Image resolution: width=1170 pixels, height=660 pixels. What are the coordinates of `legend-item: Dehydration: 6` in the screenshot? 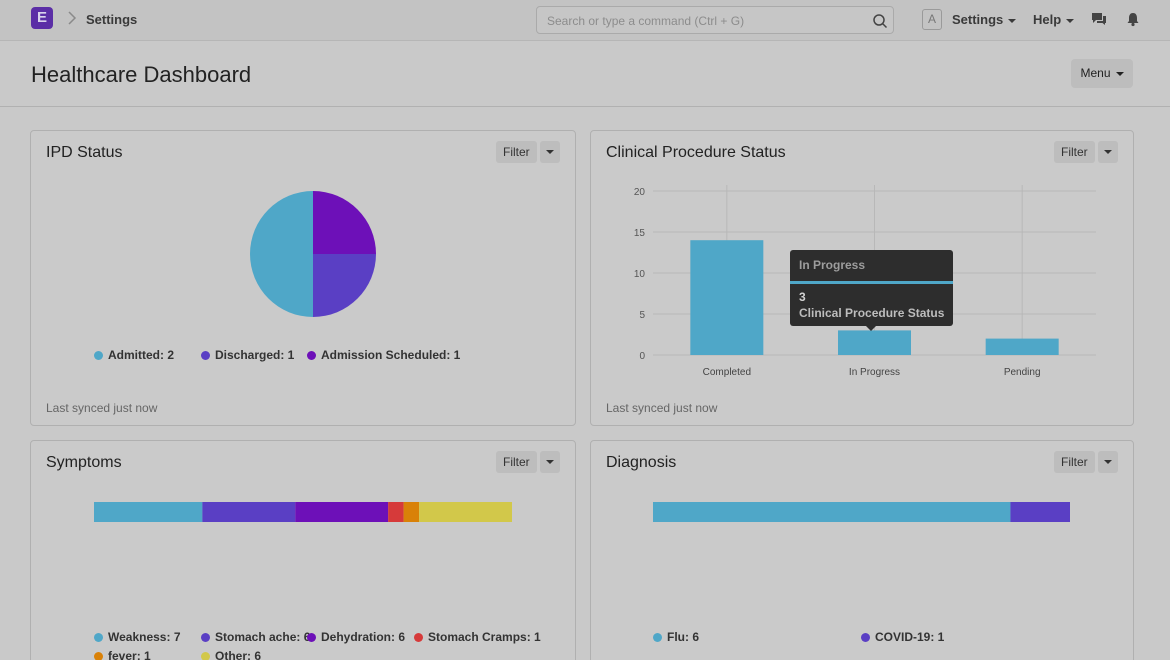 It's located at (356, 637).